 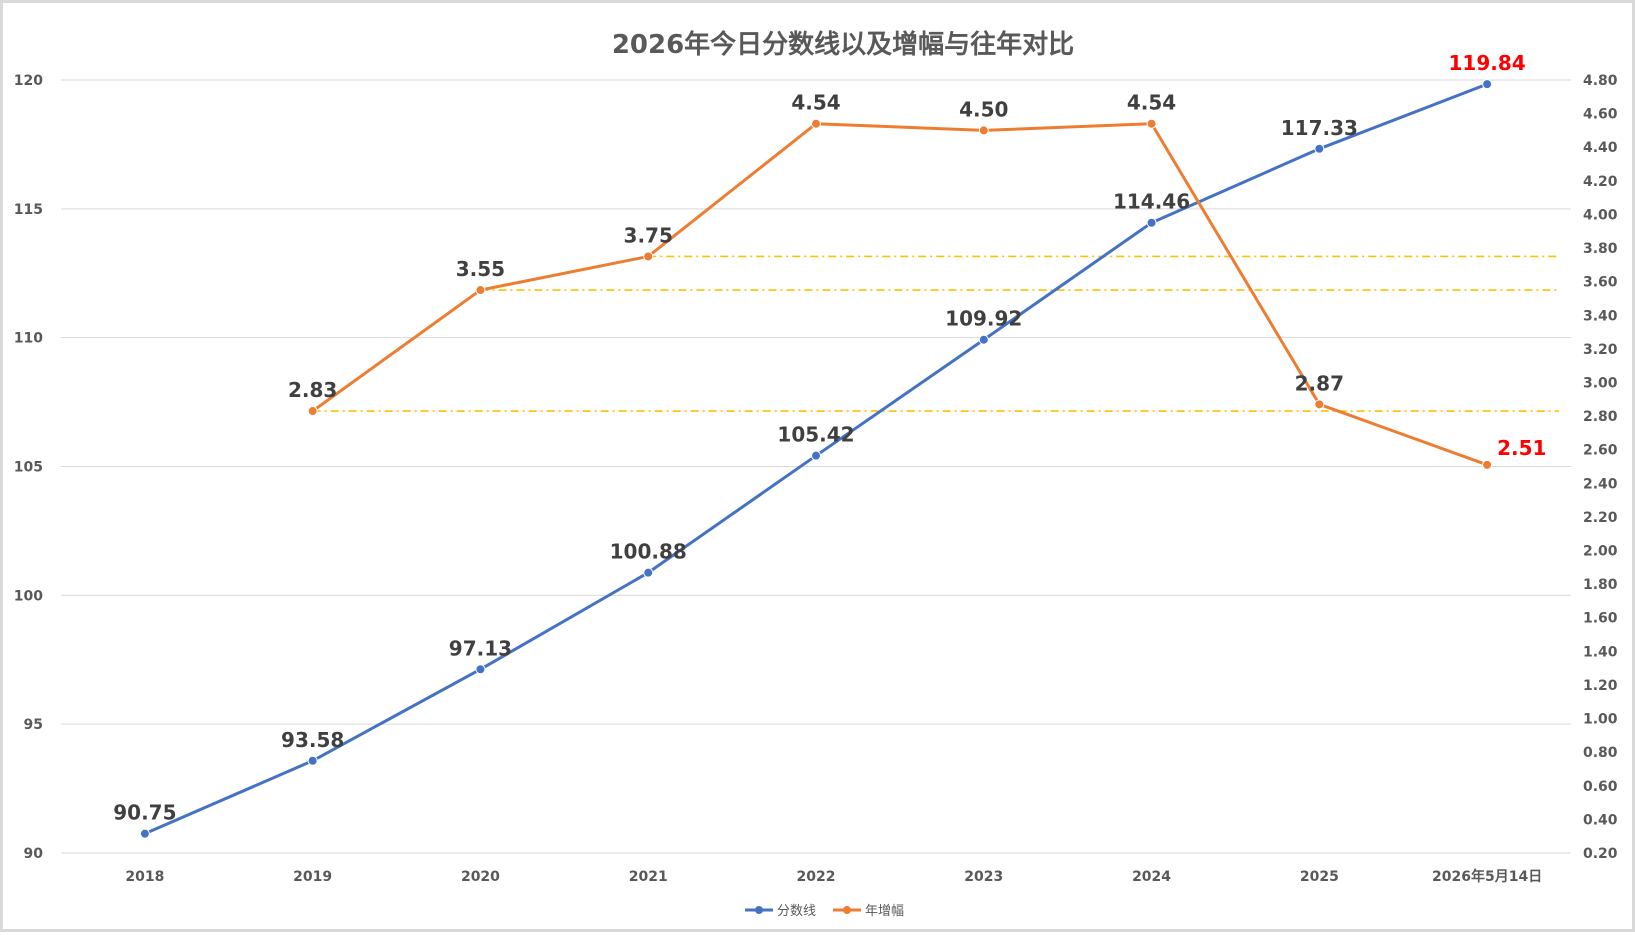 I want to click on x-axis-tick-label: 2022, so click(x=816, y=877).